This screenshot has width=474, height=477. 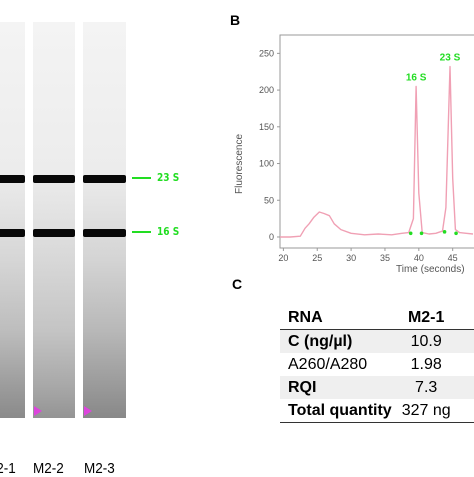 I want to click on band-label-23s: 23 S, so click(x=168, y=177).